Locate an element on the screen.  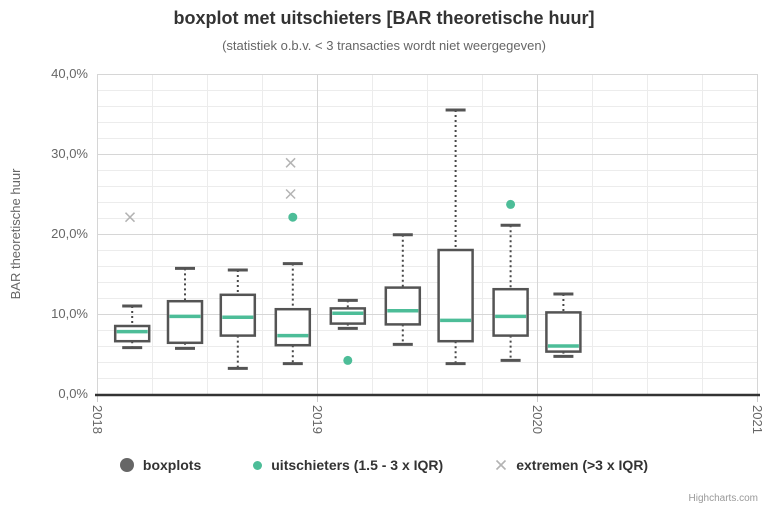
outlier-dot-icon is located at coordinates (258, 465).